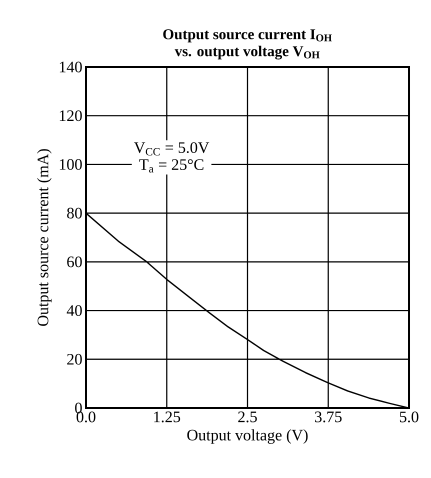 The width and height of the screenshot is (431, 478). What do you see at coordinates (171, 166) in the screenshot?
I see `annotation: T$_{a}$ = 25°C` at bounding box center [171, 166].